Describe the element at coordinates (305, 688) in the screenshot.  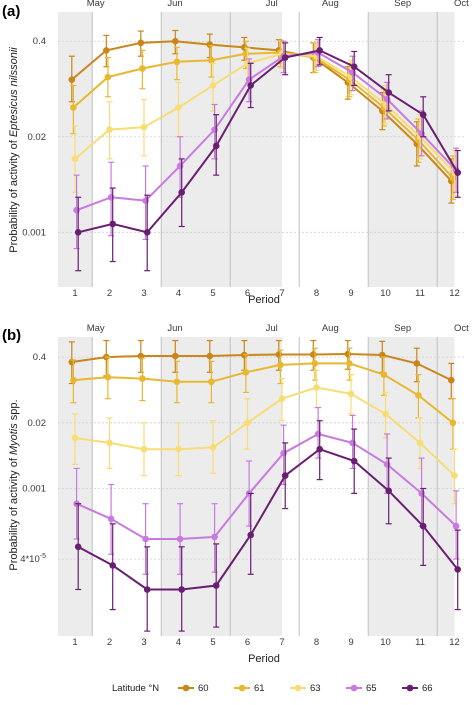
I see `legend-entry-63: 63` at that location.